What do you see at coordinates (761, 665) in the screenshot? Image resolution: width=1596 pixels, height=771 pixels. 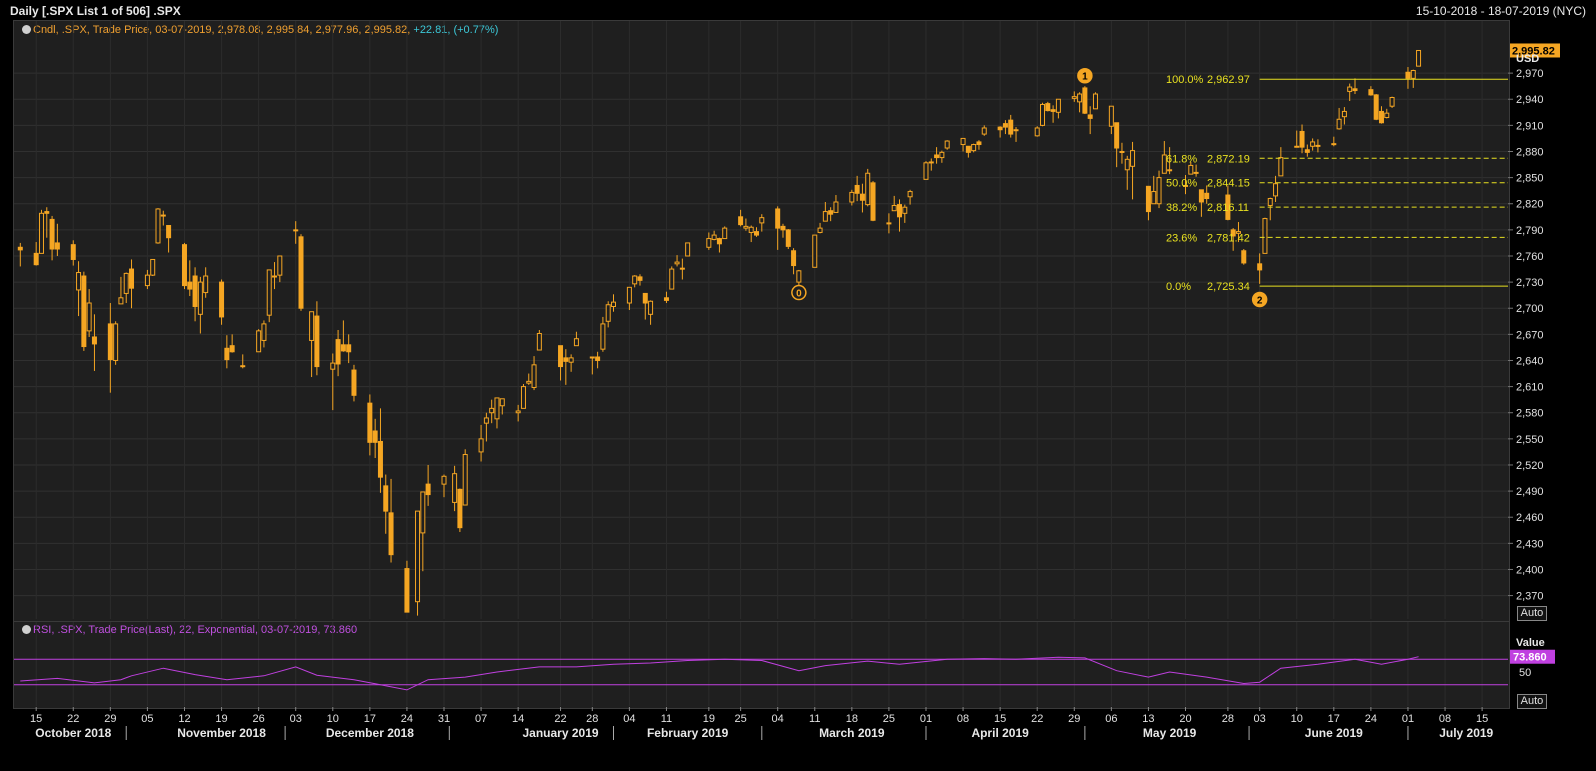 I see `rsi-panel` at bounding box center [761, 665].